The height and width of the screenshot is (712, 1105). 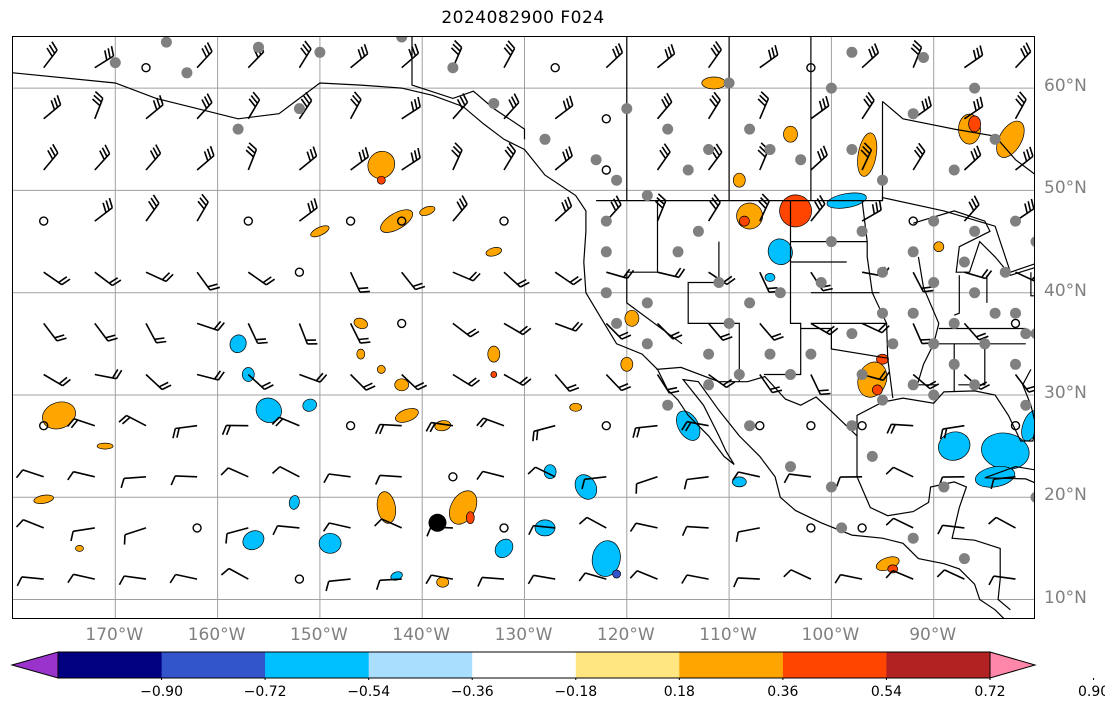 What do you see at coordinates (1091, 692) in the screenshot?
I see `colorbar-tick-label: 0.90` at bounding box center [1091, 692].